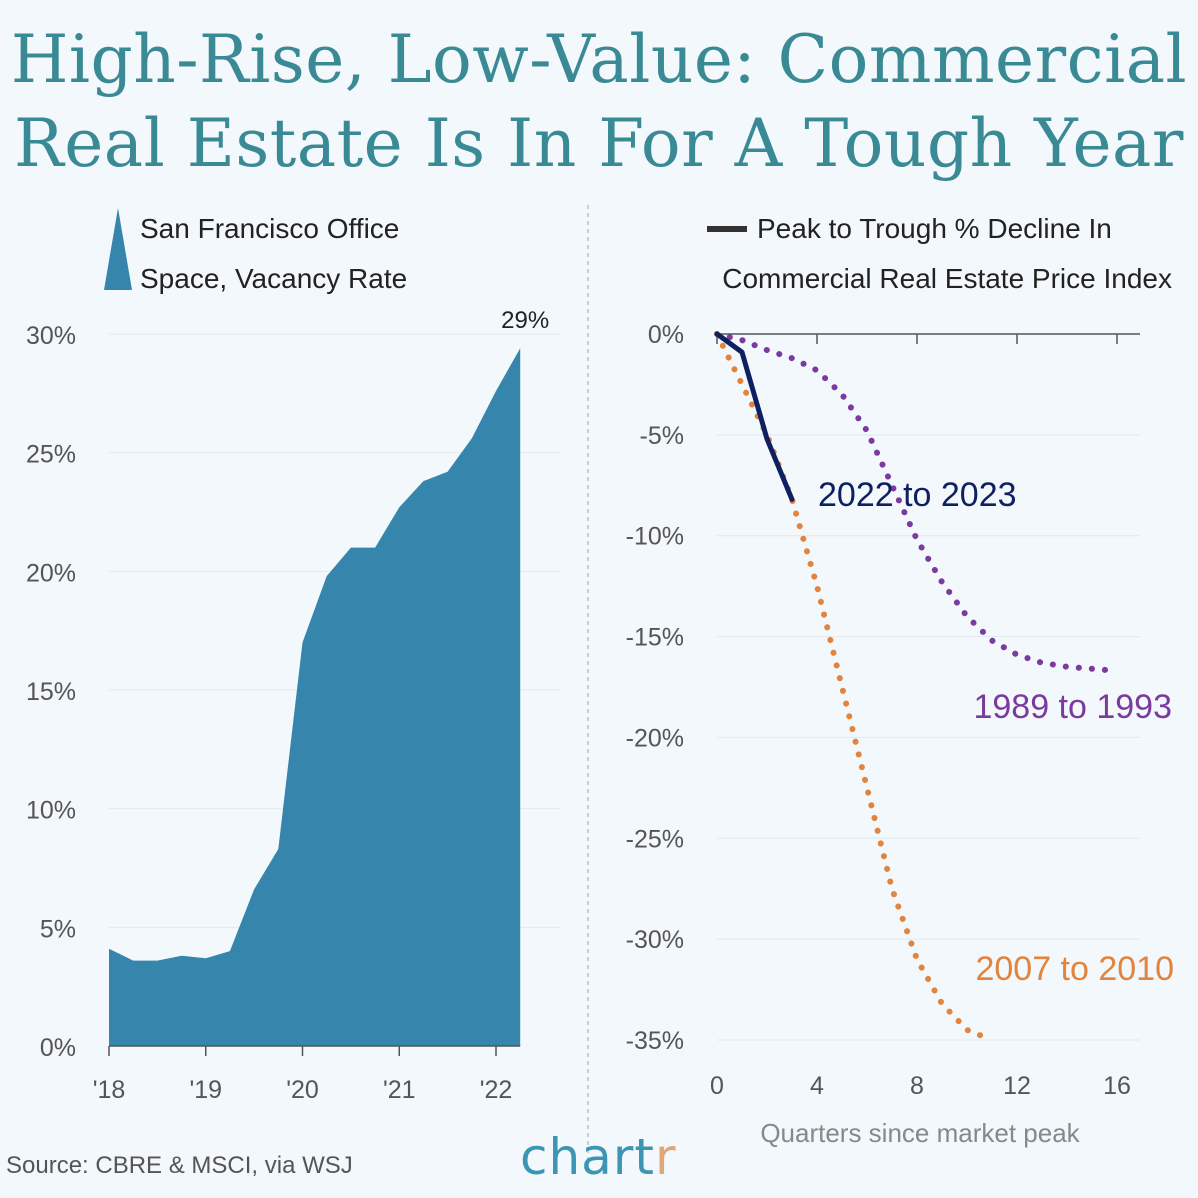  Describe the element at coordinates (727, 229) in the screenshot. I see `legend-line-swatch` at that location.